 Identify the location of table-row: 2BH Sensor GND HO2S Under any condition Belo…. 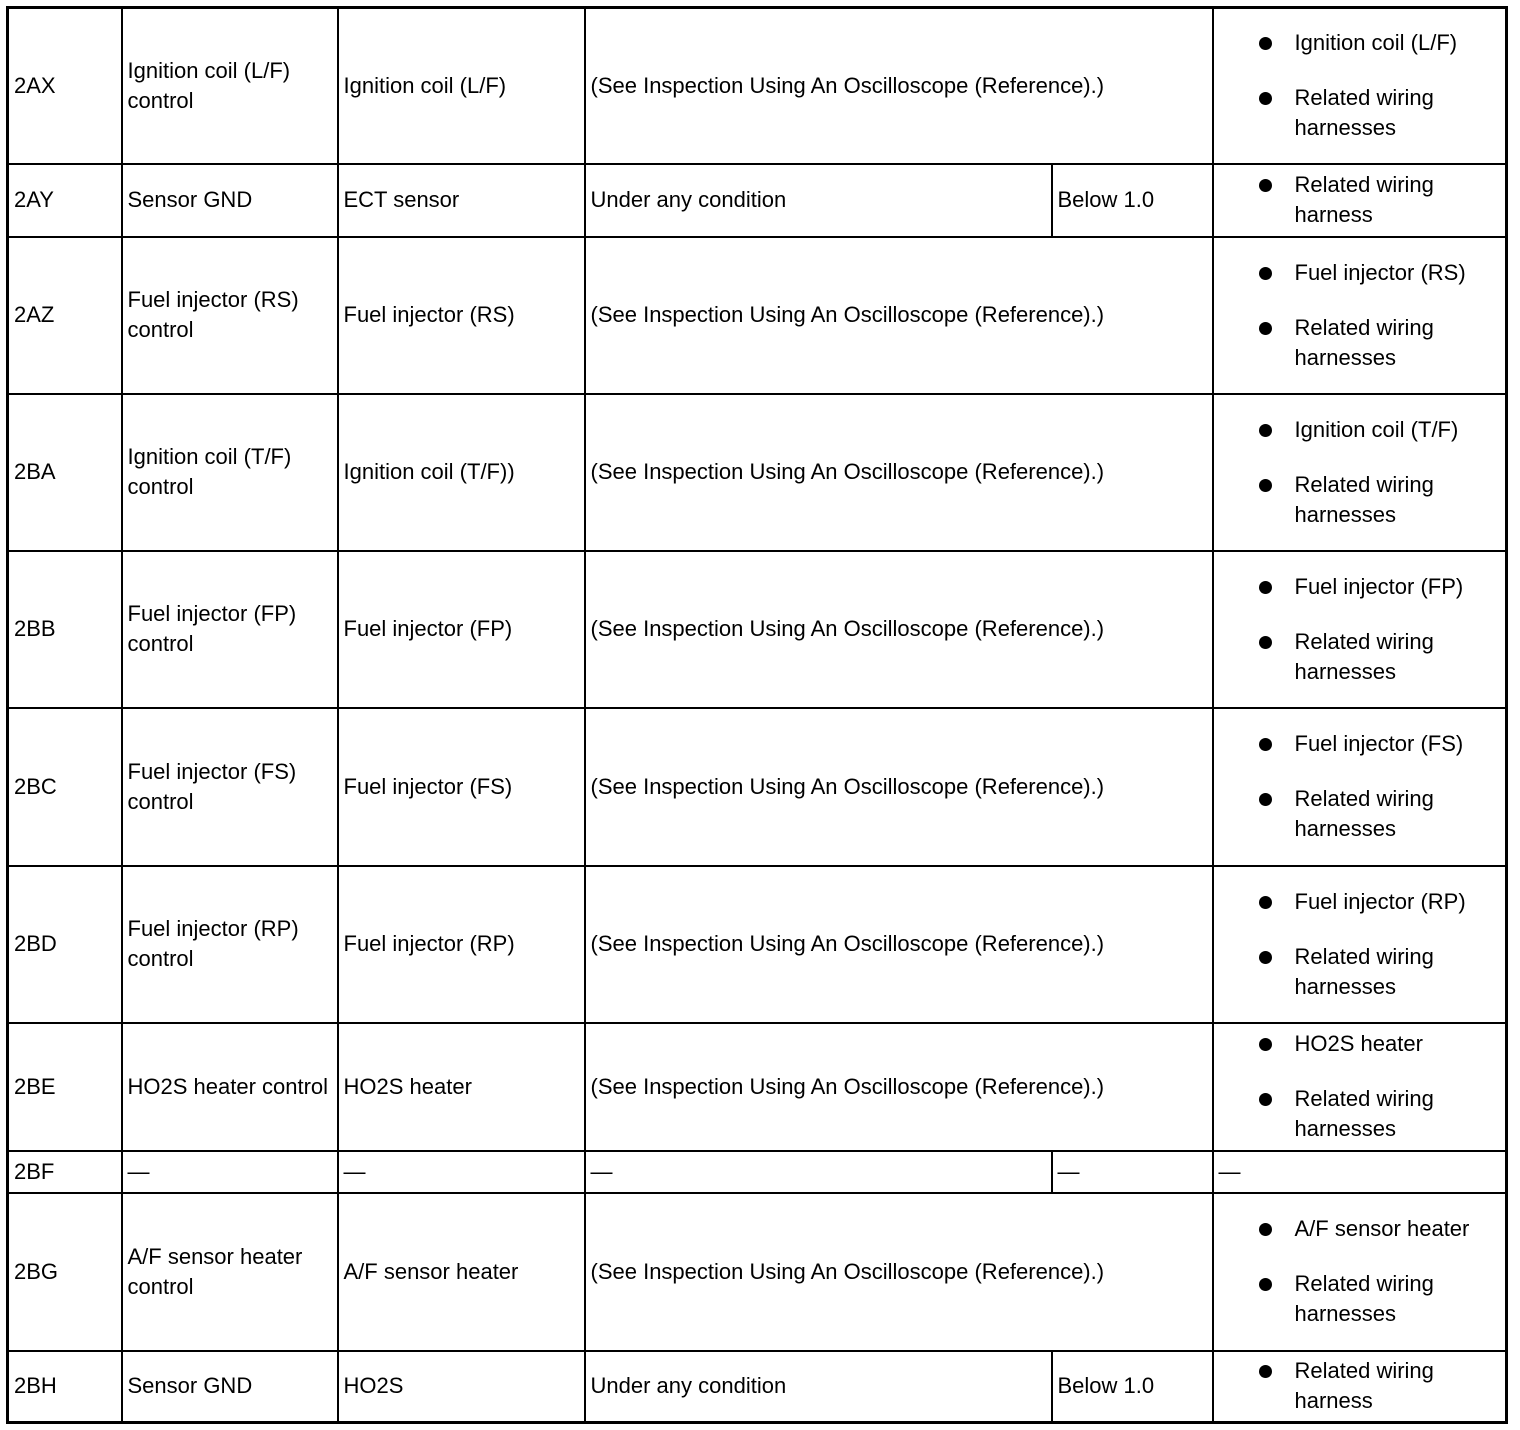
(757, 1386).